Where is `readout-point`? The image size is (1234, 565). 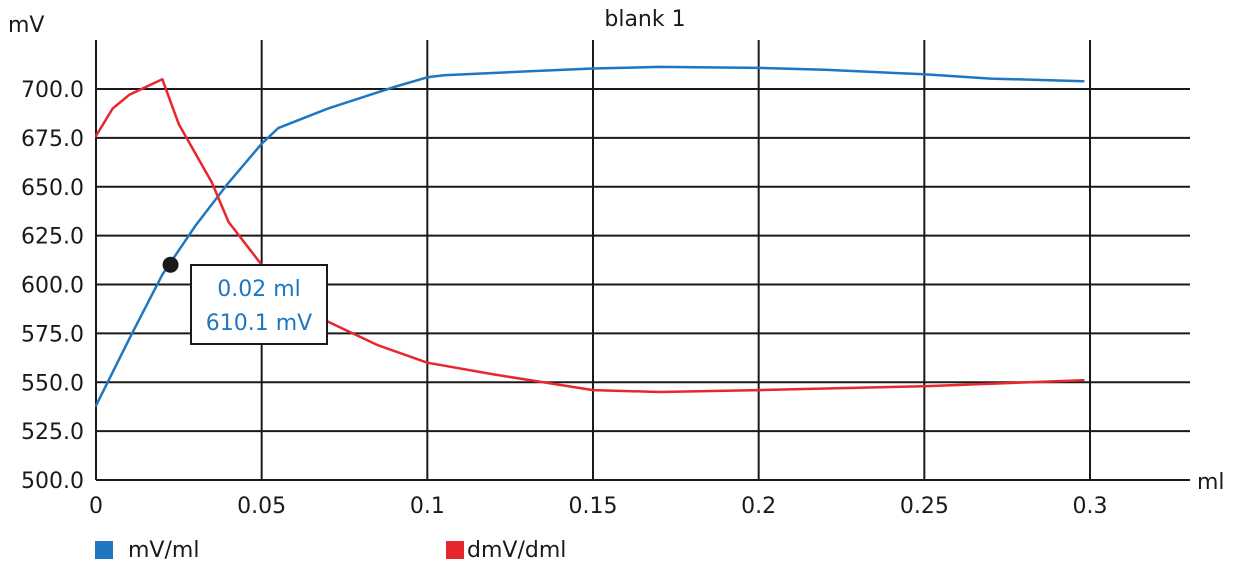 readout-point is located at coordinates (170, 264).